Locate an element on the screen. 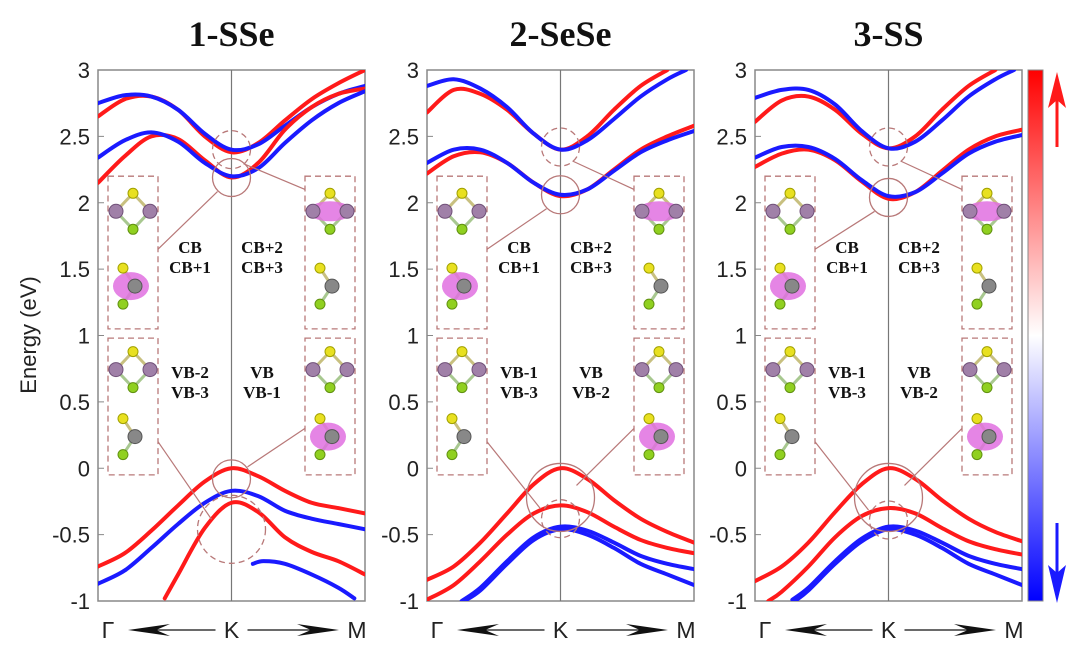 The image size is (1080, 654). annotation-circle-vb-top is located at coordinates (231, 479).